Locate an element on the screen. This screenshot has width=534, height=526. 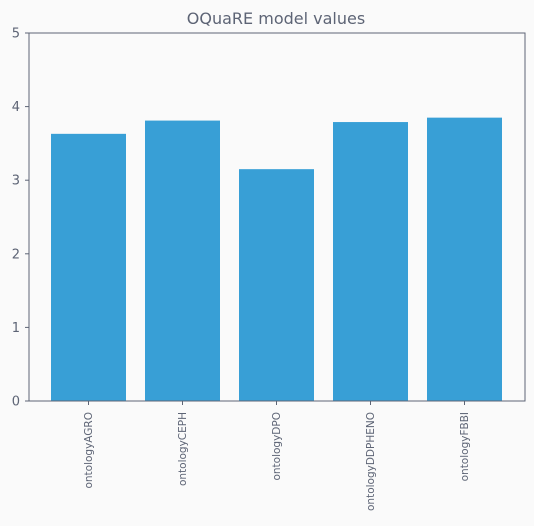
y-tick-label: 1 is located at coordinates (16, 328).